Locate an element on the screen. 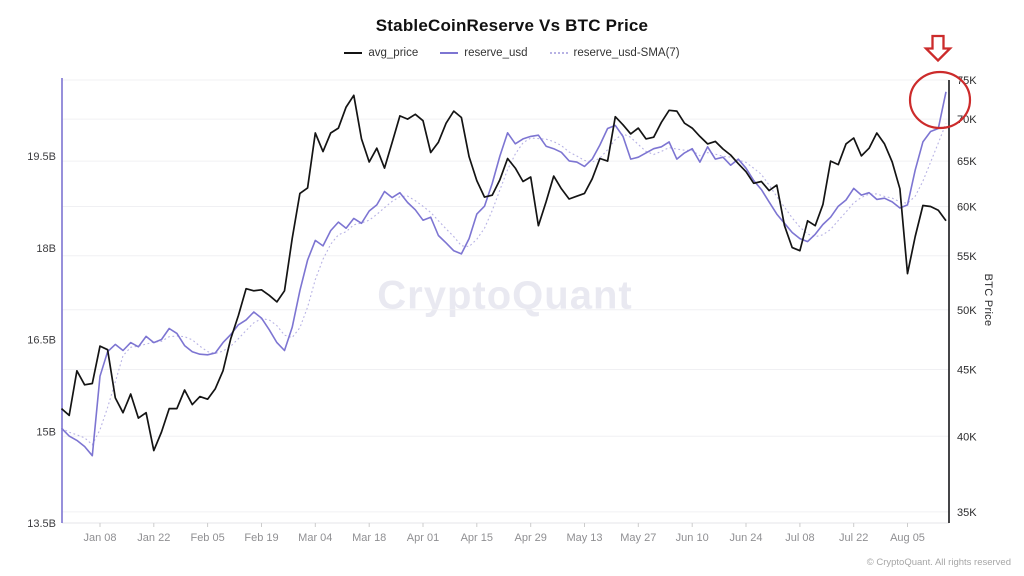  x-tick-label: Aug 05 is located at coordinates (907, 538).